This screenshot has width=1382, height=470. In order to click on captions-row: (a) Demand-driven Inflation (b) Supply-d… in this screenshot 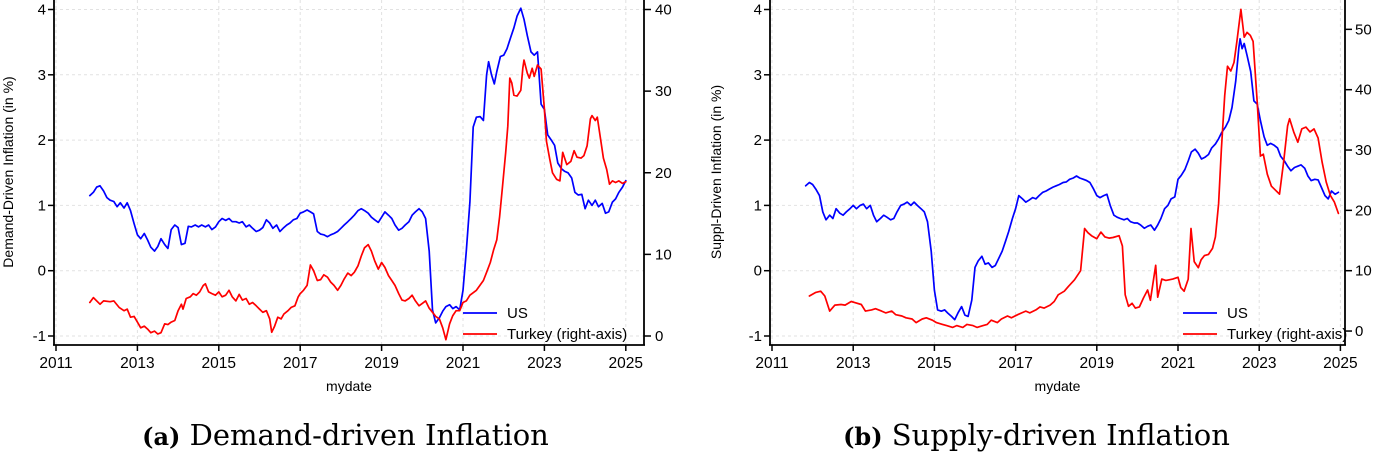, I will do `click(691, 435)`.